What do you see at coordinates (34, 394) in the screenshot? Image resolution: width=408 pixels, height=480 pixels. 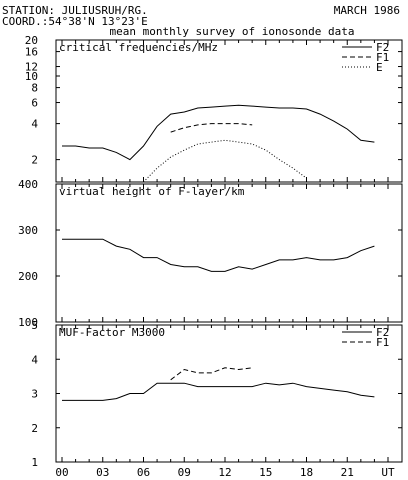 I see `y-tick-label: 3` at bounding box center [34, 394].